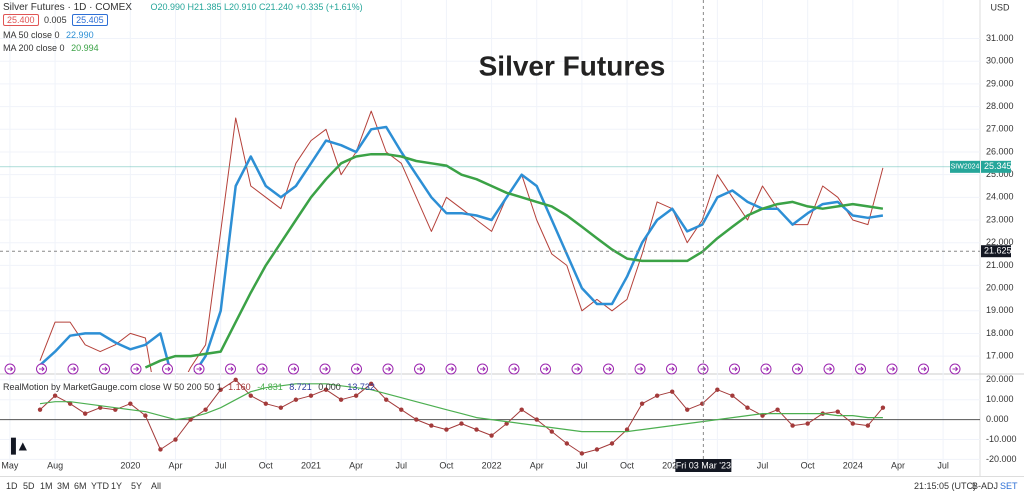 This screenshot has width=1024, height=494. I want to click on y-tick-label: 19.000, so click(1000, 310).